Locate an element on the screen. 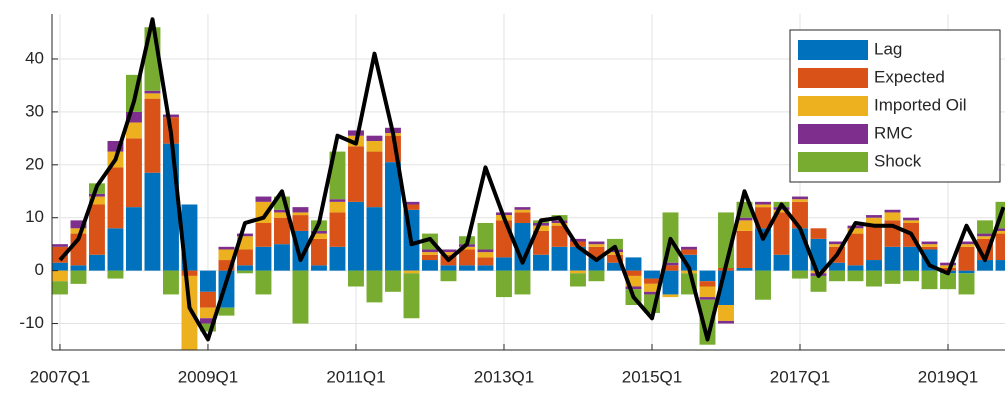 This screenshot has width=1005, height=411. x-tick-label: 2019Q1 is located at coordinates (948, 376).